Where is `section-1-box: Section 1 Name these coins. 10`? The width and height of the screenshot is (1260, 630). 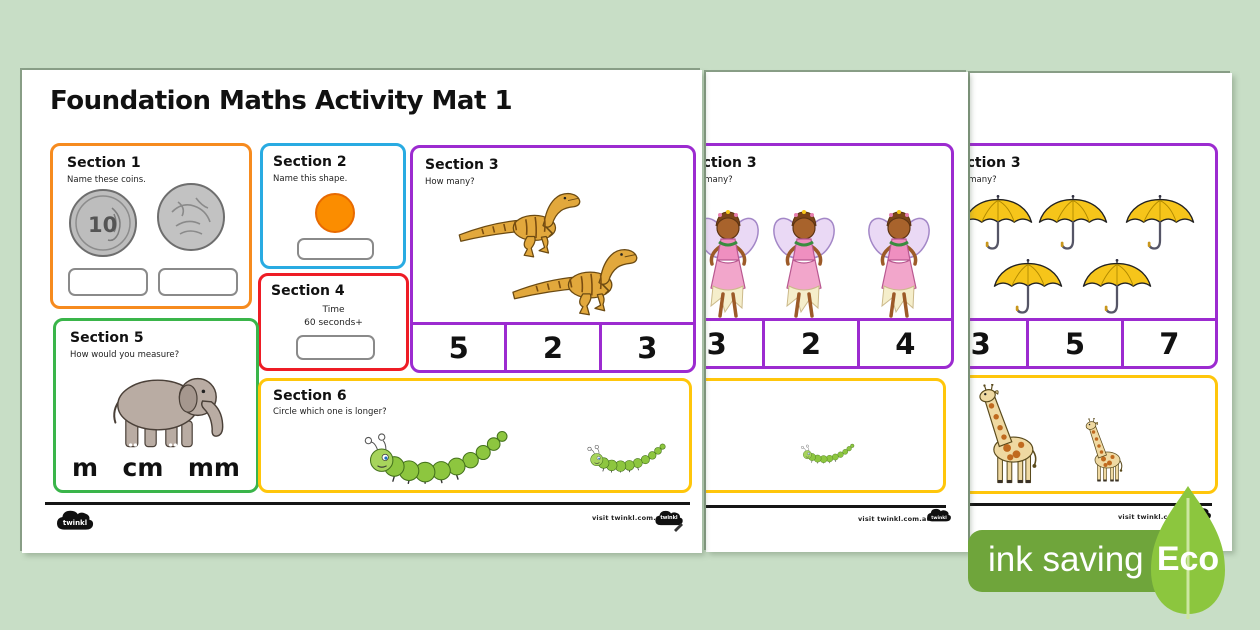 section-1-box: Section 1 Name these coins. 10 is located at coordinates (151, 226).